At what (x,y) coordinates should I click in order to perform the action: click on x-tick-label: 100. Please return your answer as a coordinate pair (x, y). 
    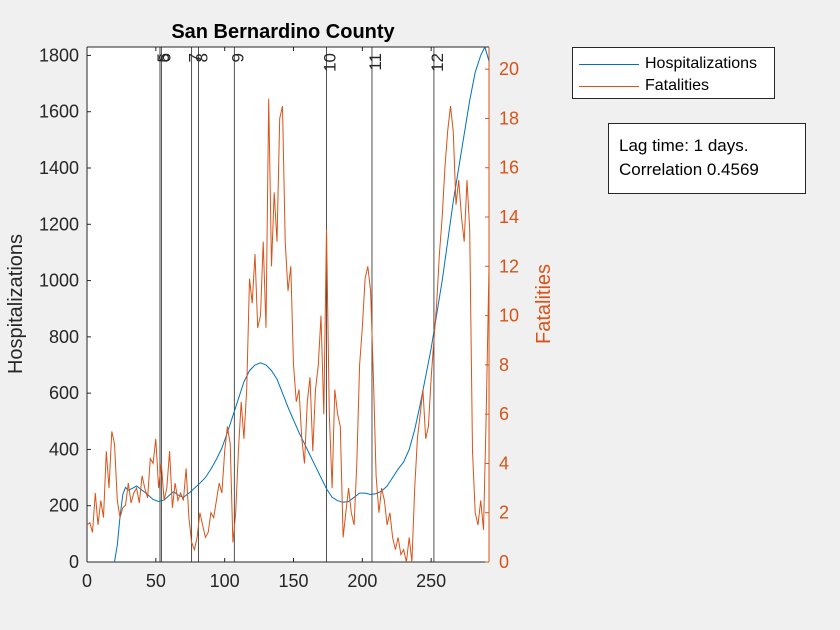
    Looking at the image, I should click on (225, 581).